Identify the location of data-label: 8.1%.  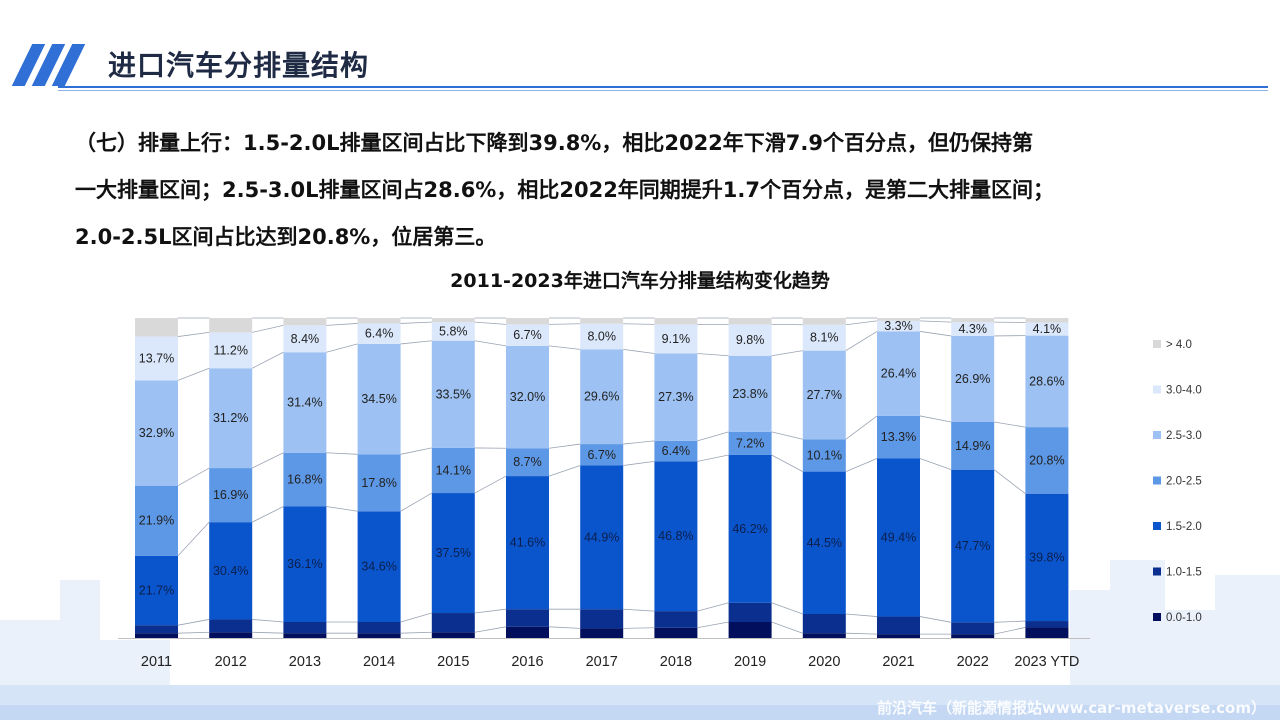
(824, 338).